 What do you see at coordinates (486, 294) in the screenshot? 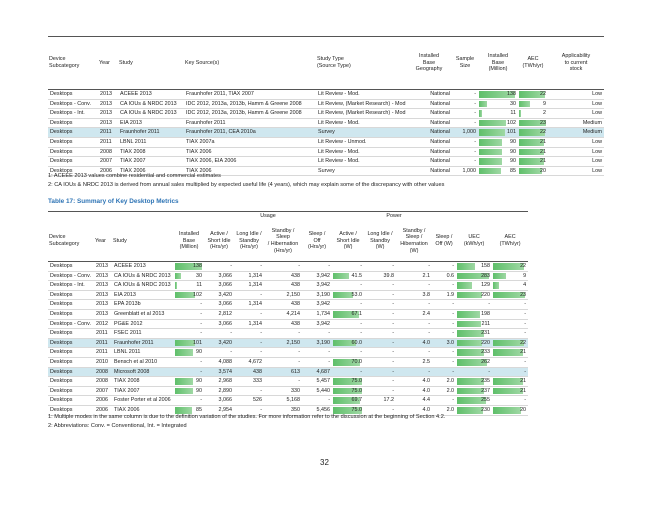
I see `cell-text: 220` at bounding box center [486, 294].